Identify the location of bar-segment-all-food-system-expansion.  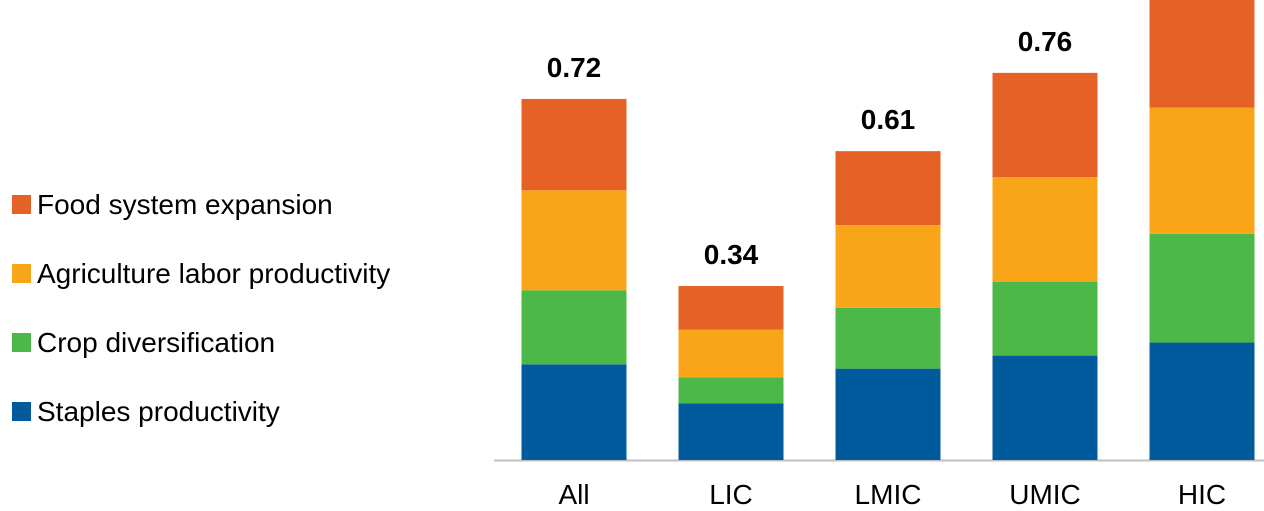
(574, 144).